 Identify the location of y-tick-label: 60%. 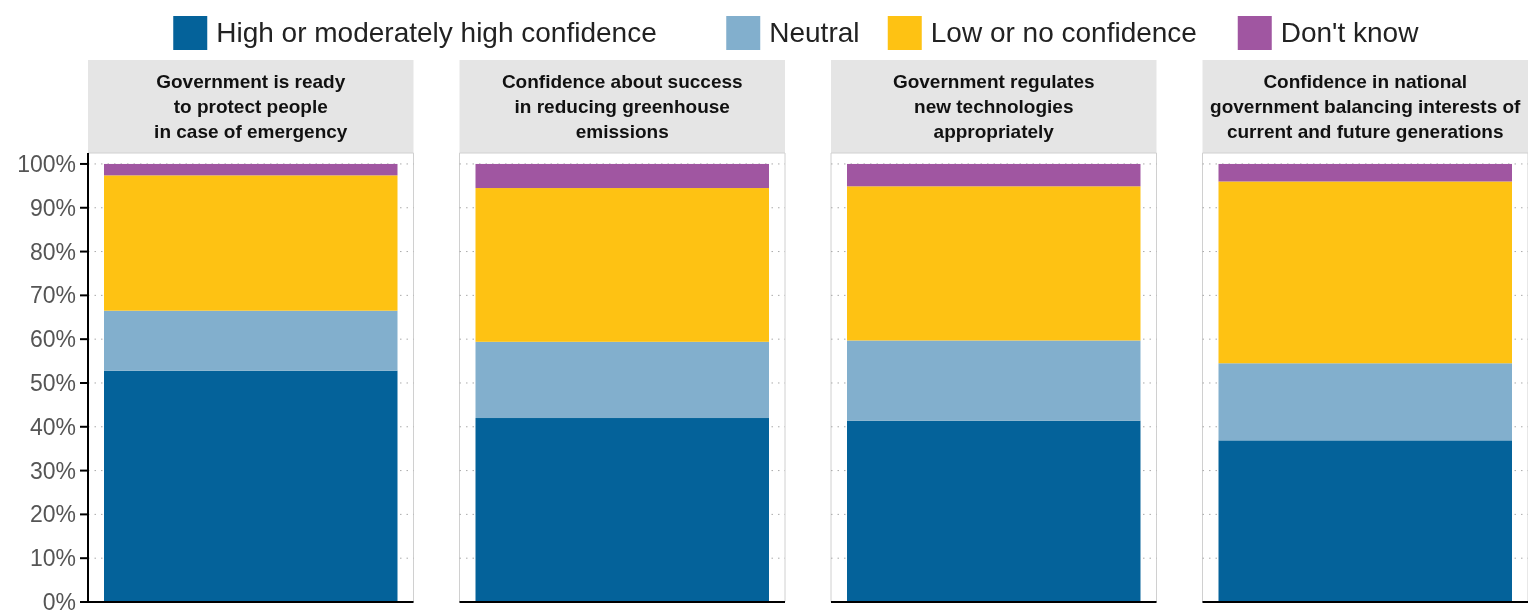
(52, 339).